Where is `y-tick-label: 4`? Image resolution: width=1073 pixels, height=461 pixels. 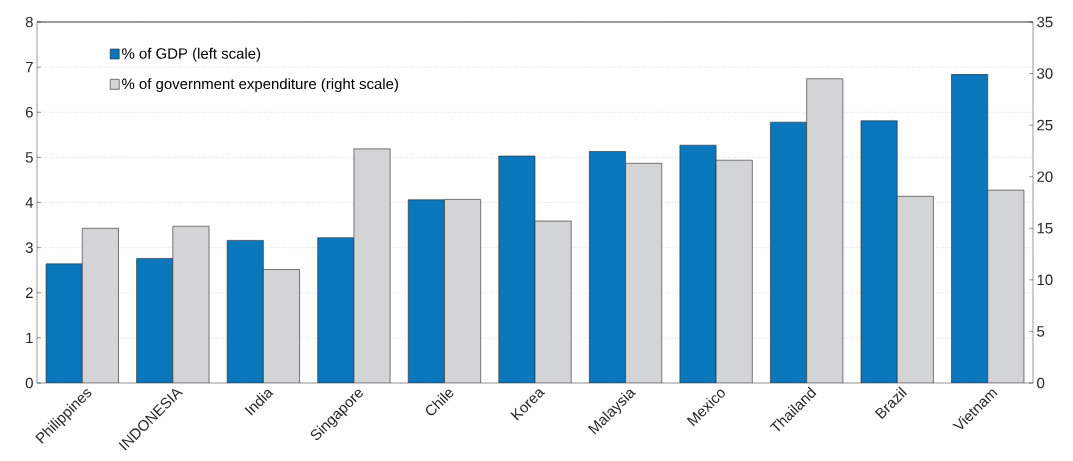 y-tick-label: 4 is located at coordinates (29, 202).